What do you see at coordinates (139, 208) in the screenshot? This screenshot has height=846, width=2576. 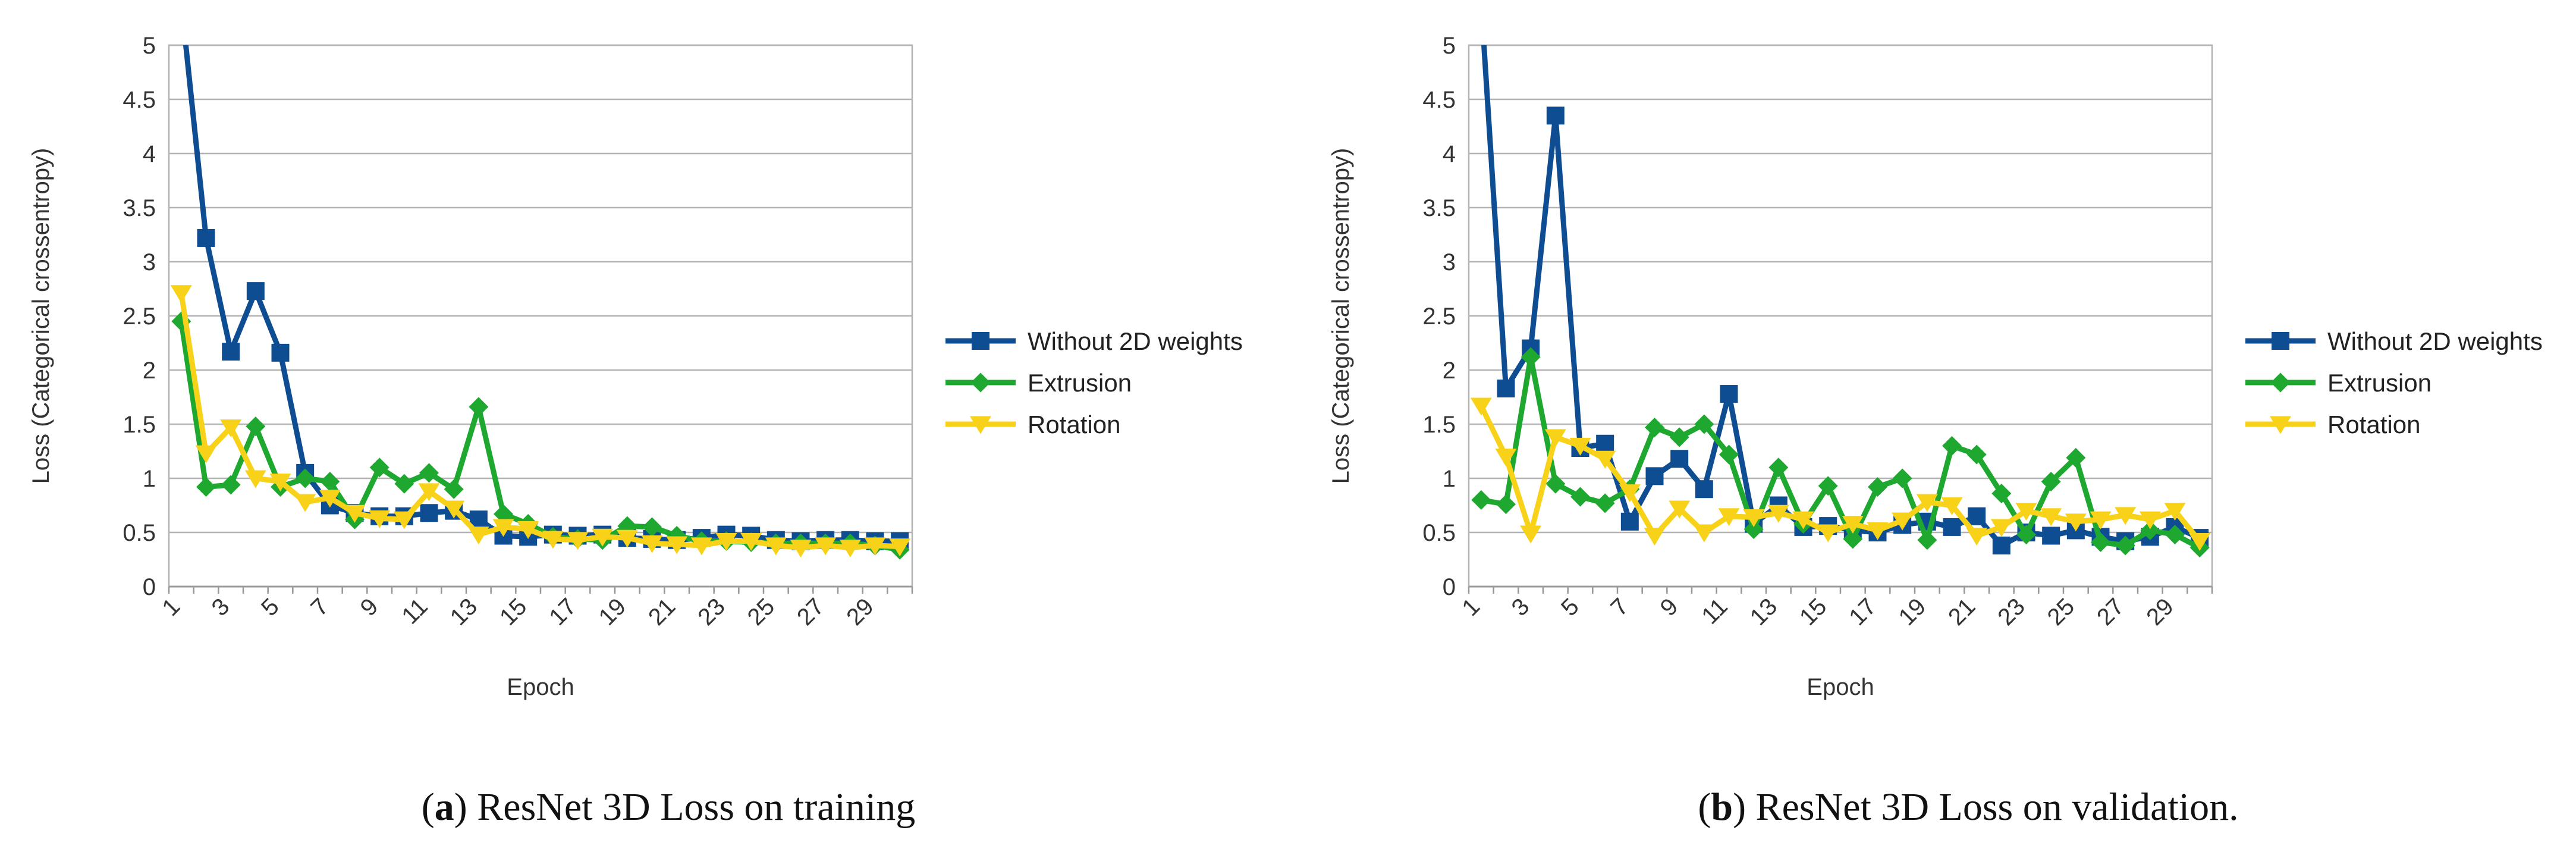 I see `y-tick-label: 3.5` at bounding box center [139, 208].